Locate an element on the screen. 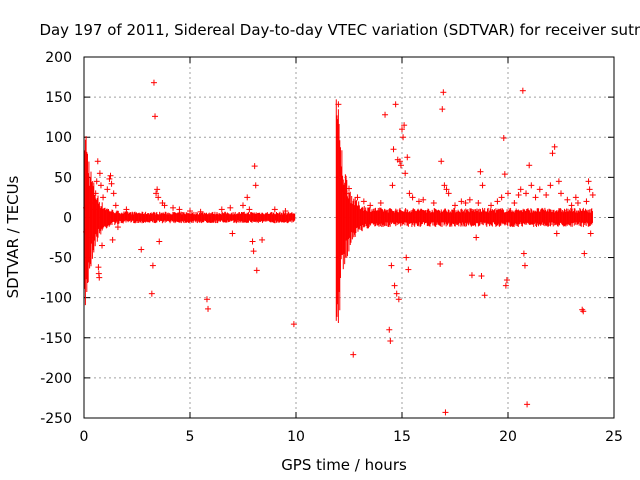  x-tick-label: 10 is located at coordinates (296, 437).